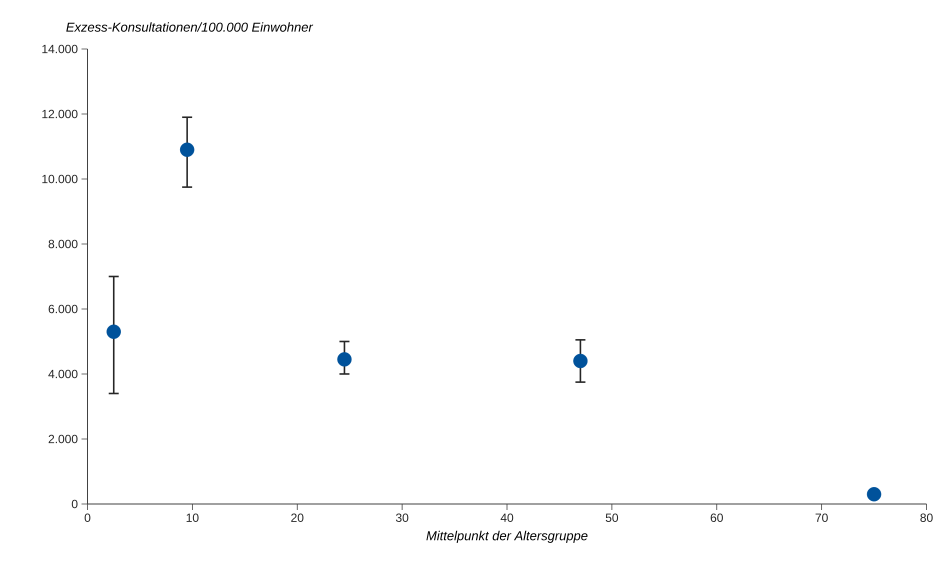 This screenshot has height=571, width=941. What do you see at coordinates (822, 518) in the screenshot?
I see `x-tick-label: 70` at bounding box center [822, 518].